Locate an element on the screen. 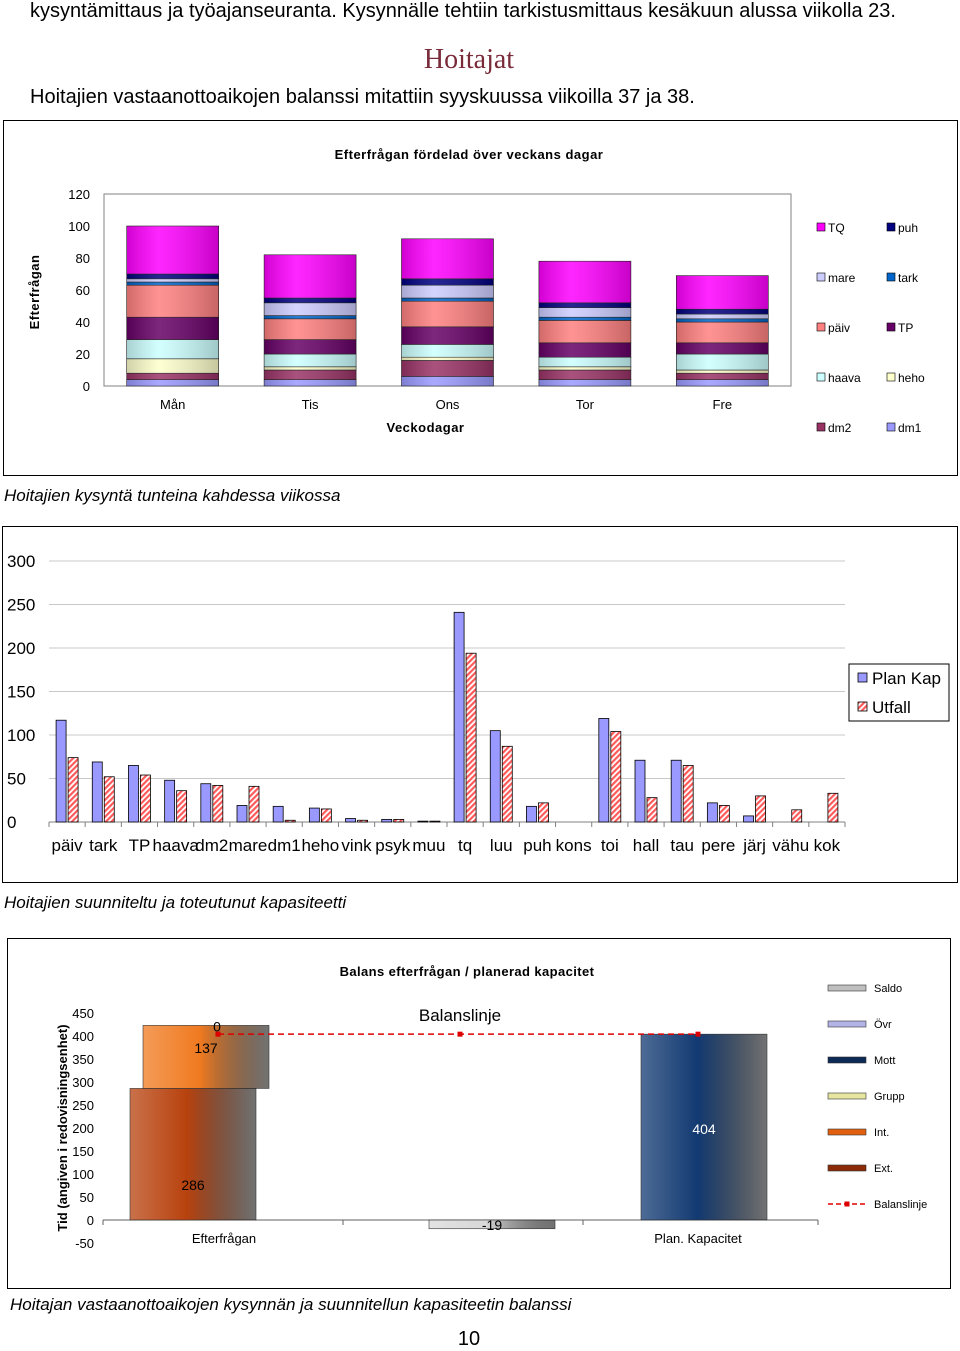  chart2-category-label: TP is located at coordinates (140, 845).